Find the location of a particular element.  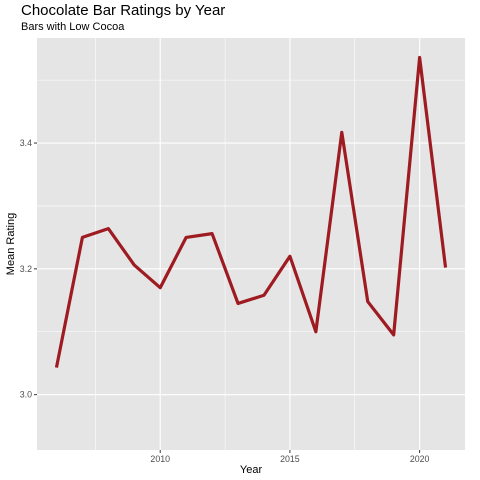

chart-subtitle: Bars with Low Cocoa is located at coordinates (73, 27).